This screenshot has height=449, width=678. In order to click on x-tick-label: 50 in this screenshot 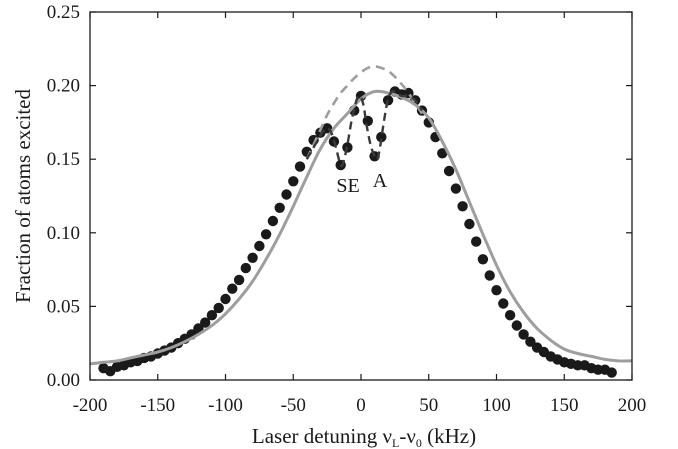, I will do `click(428, 405)`.